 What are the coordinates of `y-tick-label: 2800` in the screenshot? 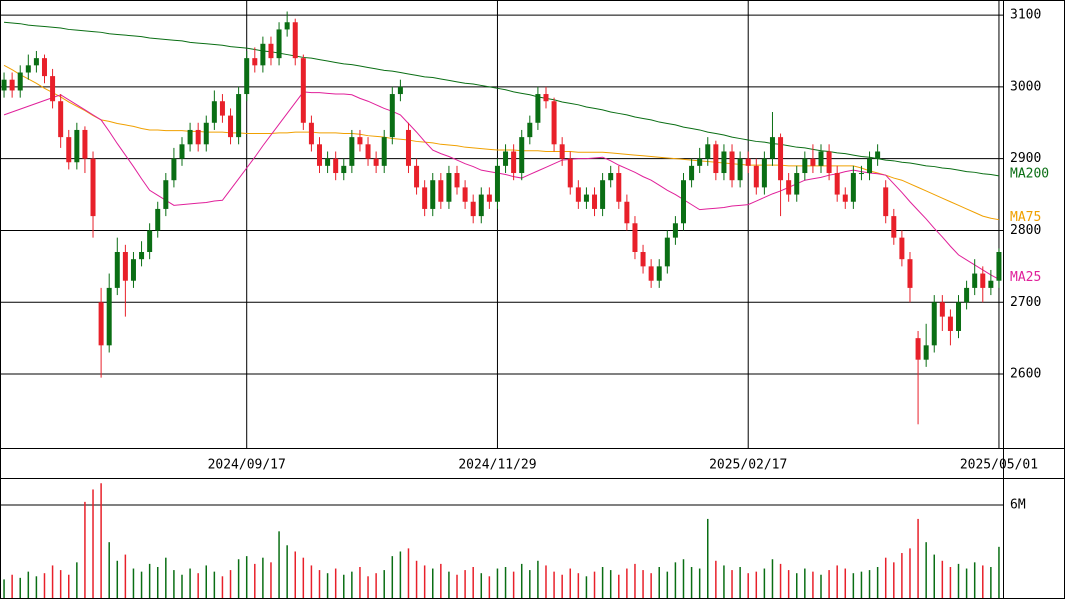 It's located at (1025, 230).